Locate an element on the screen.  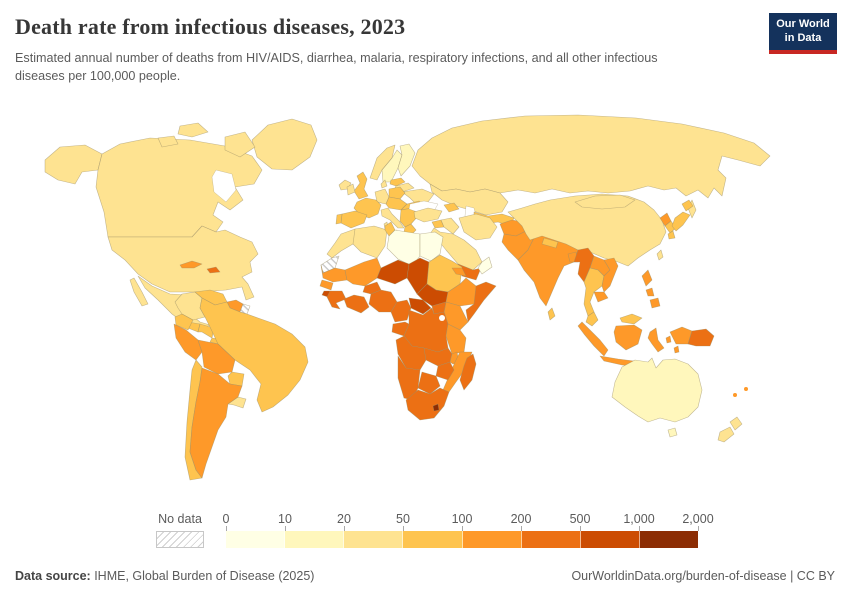
country-peru is located at coordinates (188, 342).